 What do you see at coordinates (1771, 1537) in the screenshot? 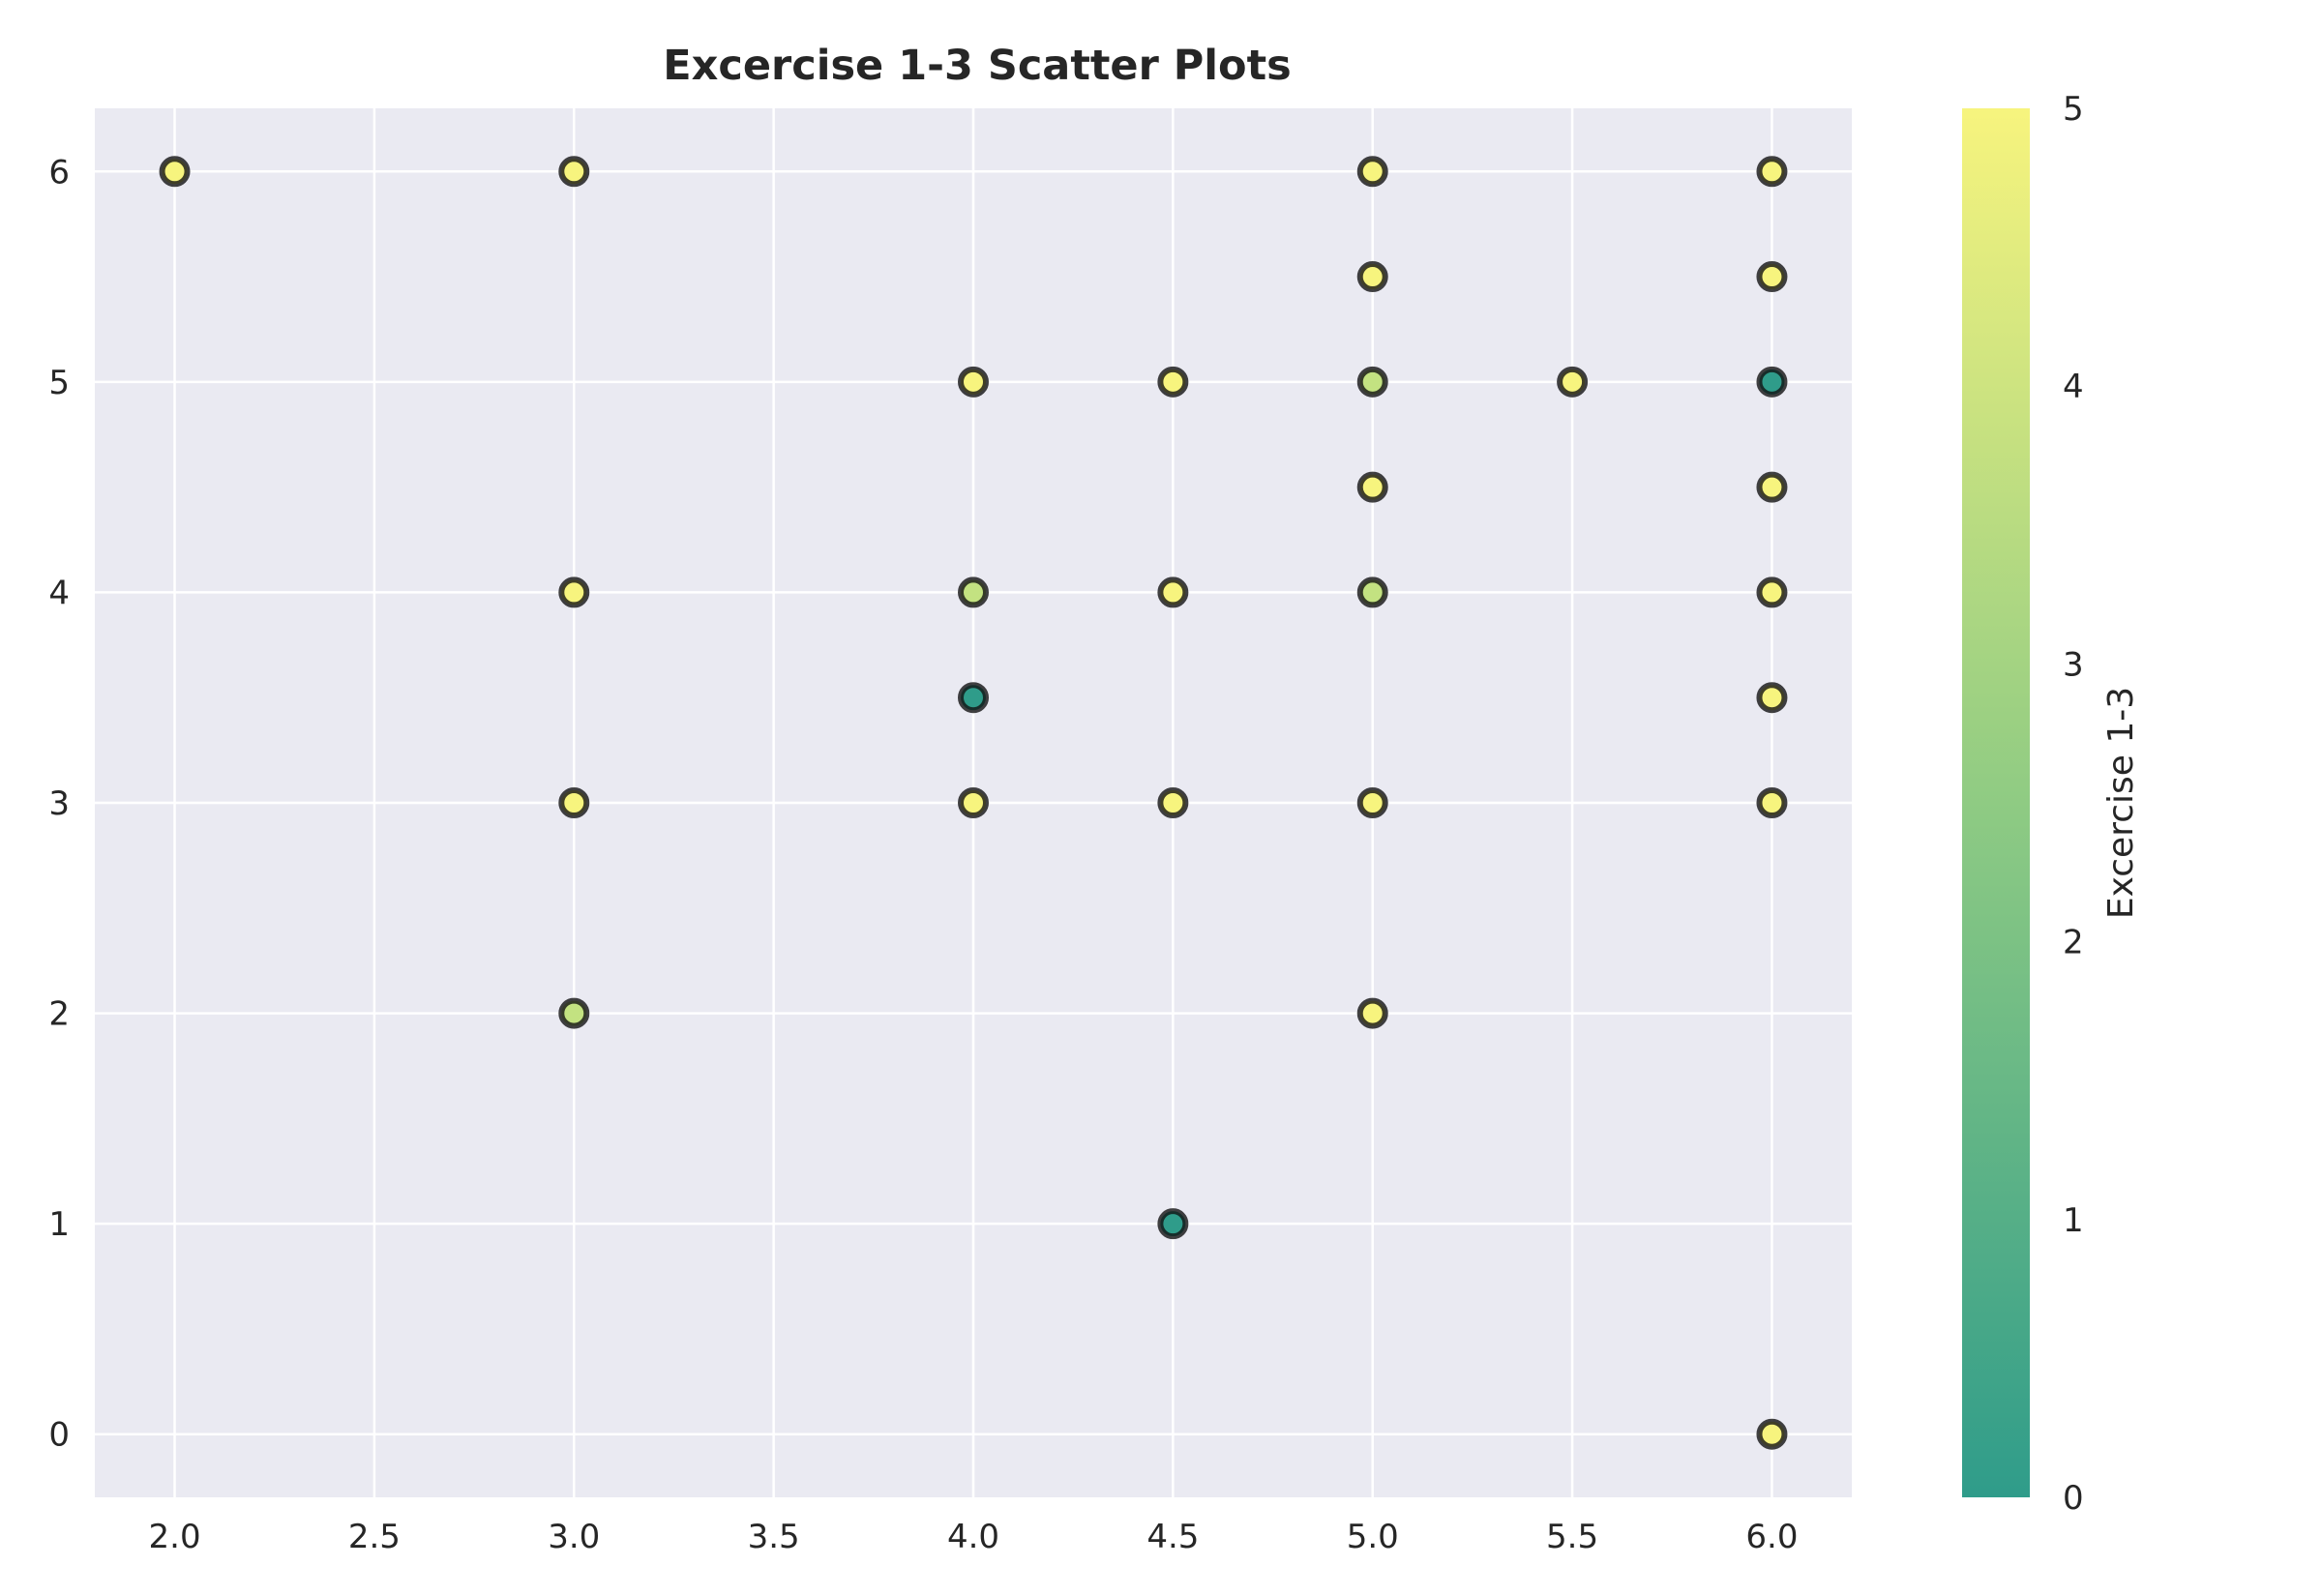
I see `x-tick-label: 6.0` at bounding box center [1771, 1537].